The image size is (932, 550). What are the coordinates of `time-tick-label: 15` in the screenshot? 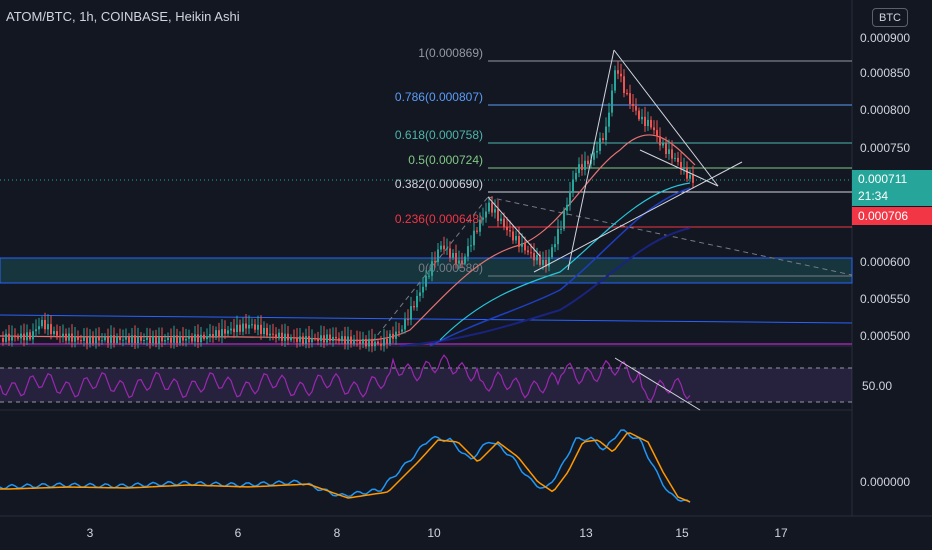 It's located at (682, 533).